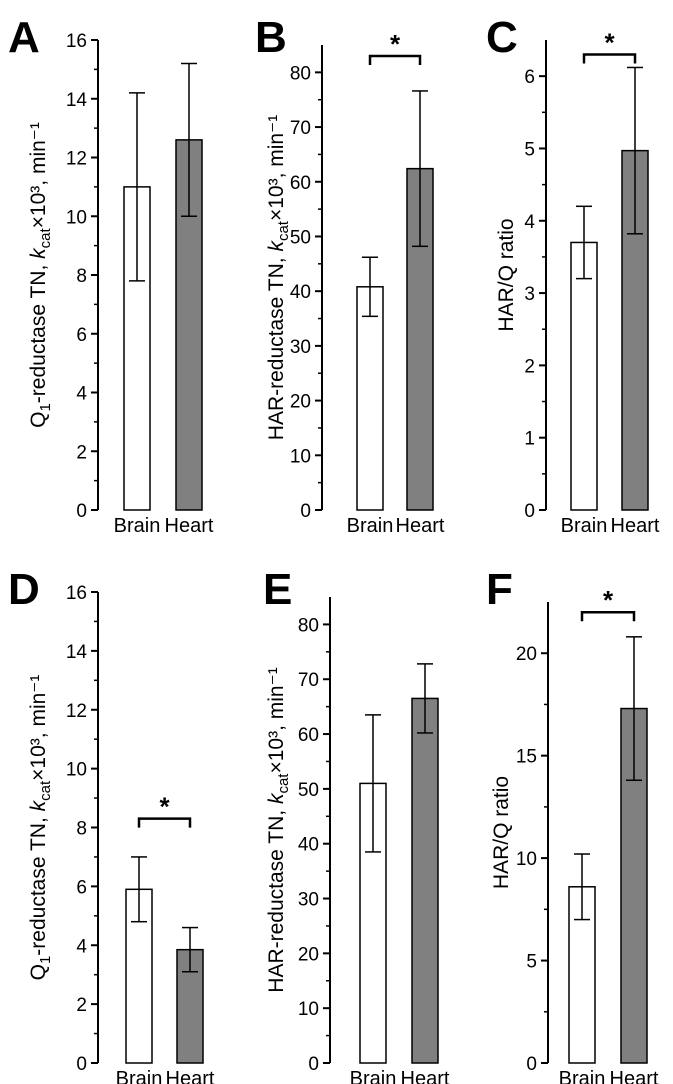 Image resolution: width=673 pixels, height=1084 pixels. Describe the element at coordinates (271, 37) in the screenshot. I see `panel-letter: B` at that location.